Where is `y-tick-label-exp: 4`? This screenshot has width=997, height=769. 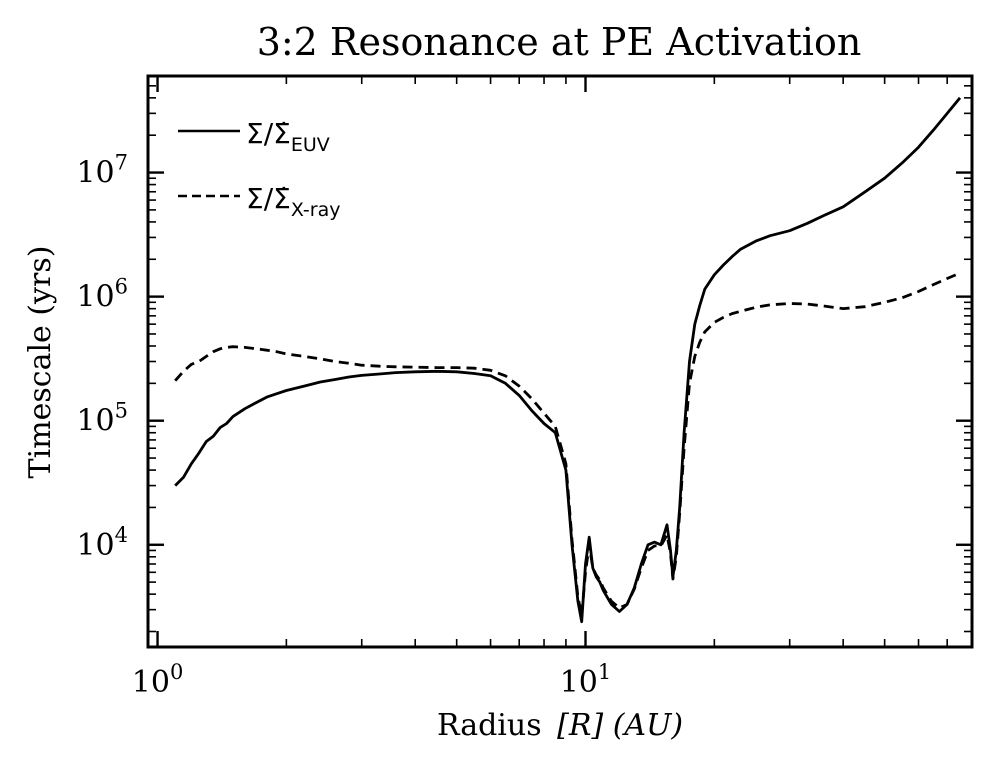
y-tick-label-exp: 4 is located at coordinates (121, 535).